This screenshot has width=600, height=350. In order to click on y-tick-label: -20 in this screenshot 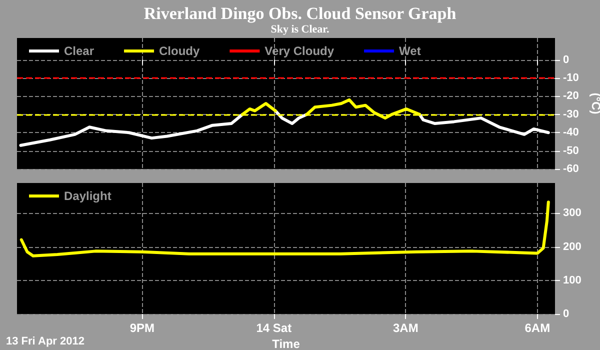, I will do `click(571, 96)`.